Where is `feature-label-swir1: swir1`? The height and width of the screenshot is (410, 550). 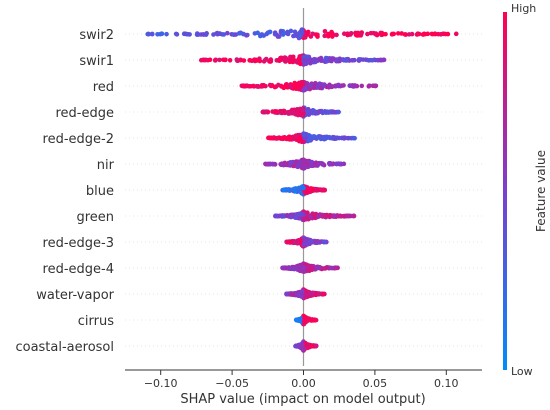 feature-label-swir1: swir1 is located at coordinates (96, 61).